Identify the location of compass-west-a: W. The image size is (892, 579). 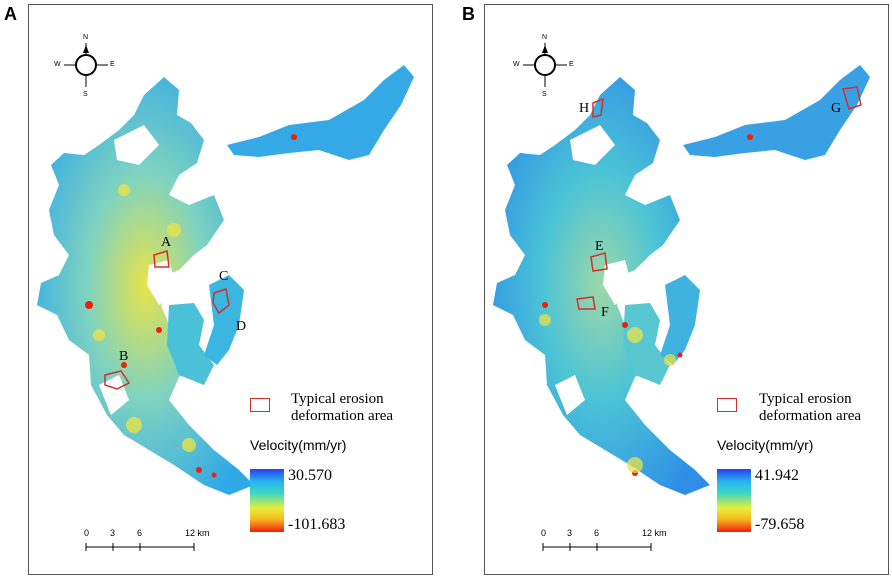
(57, 64).